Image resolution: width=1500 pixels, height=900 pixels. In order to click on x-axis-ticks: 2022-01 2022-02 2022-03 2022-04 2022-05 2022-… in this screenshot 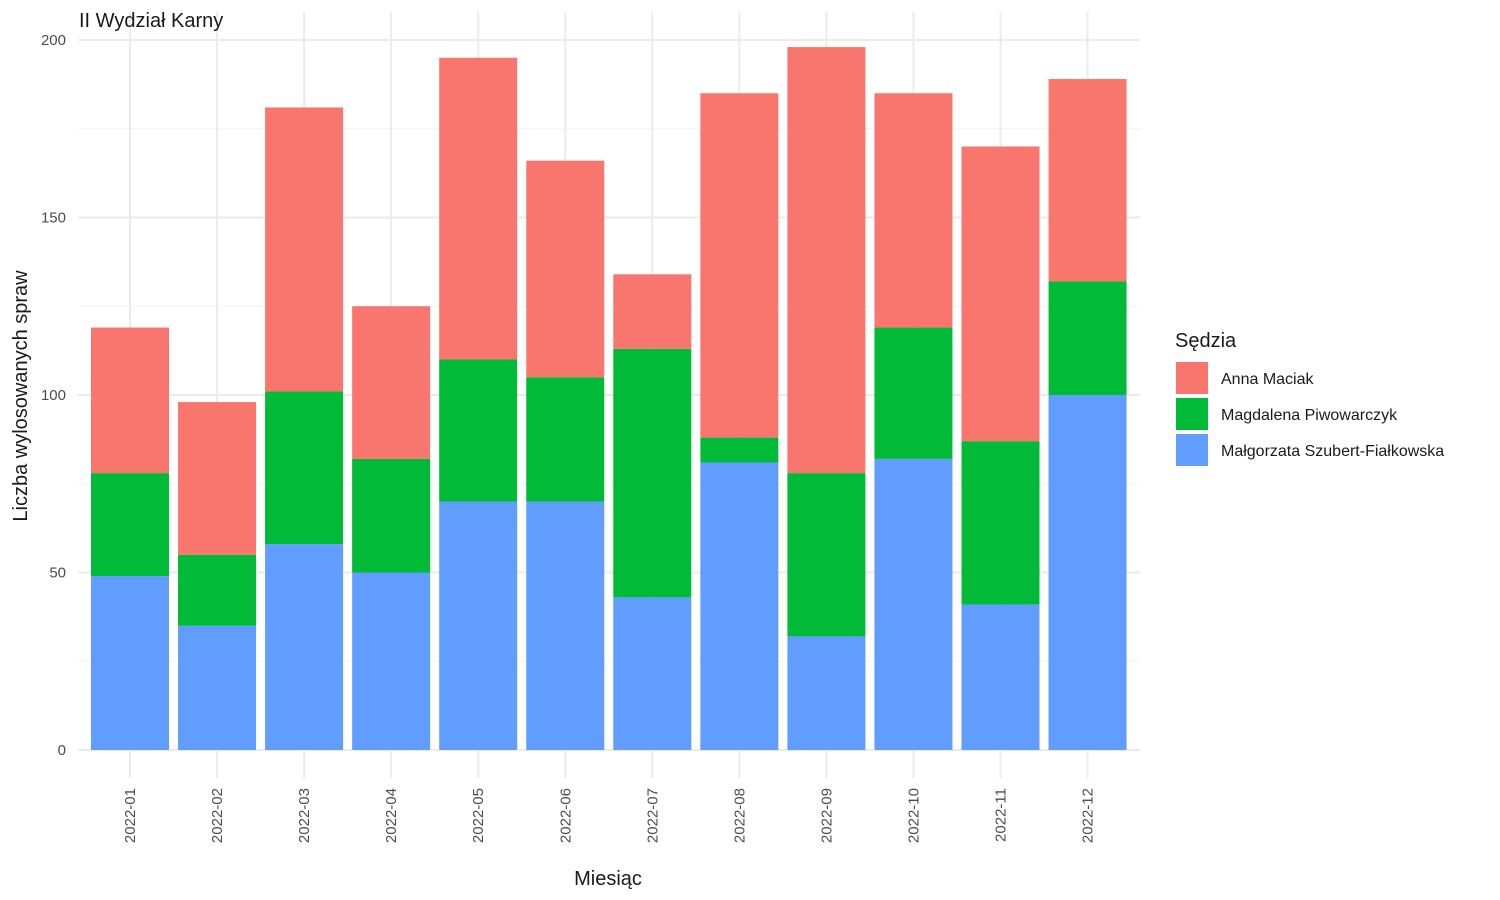, I will do `click(609, 815)`.